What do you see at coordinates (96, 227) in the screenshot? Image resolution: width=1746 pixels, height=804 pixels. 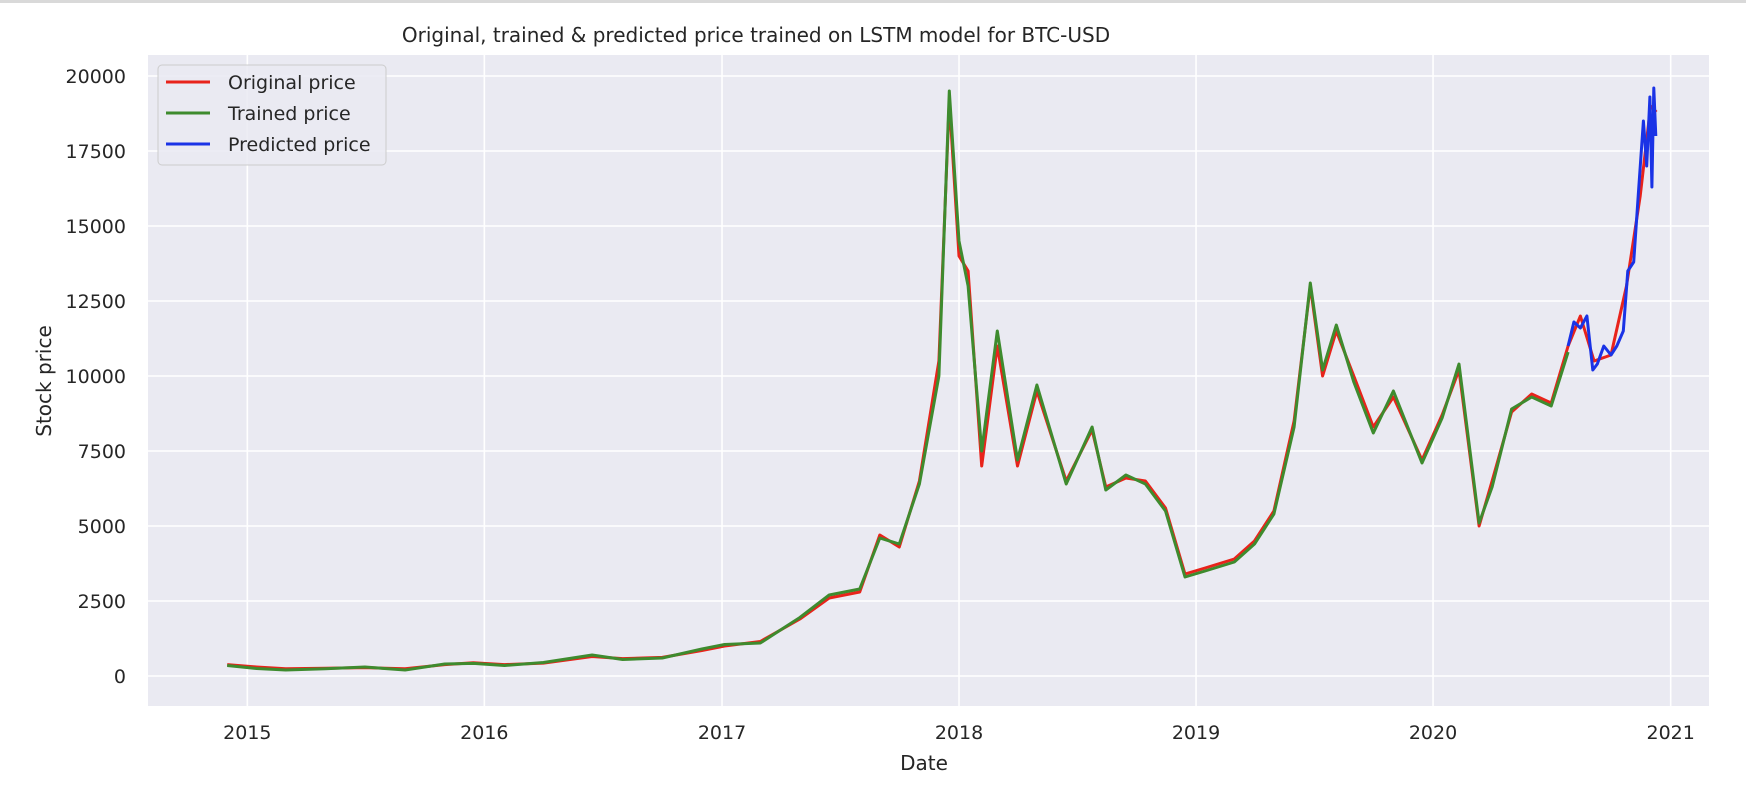 I see `y-tick-label: 15000` at bounding box center [96, 227].